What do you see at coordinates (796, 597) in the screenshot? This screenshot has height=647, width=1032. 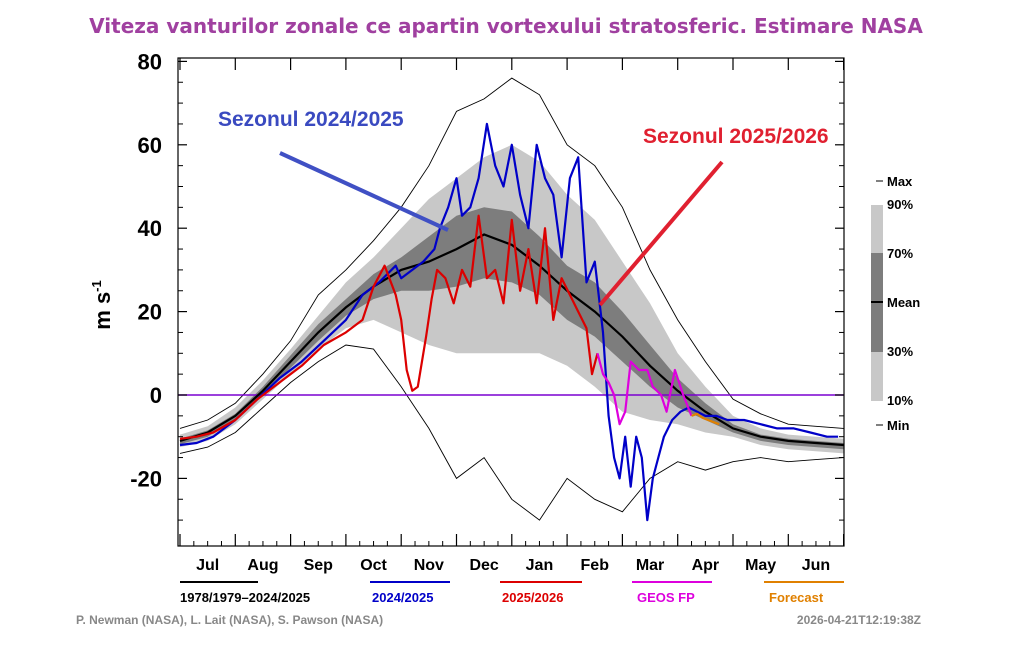 I see `legend-label-forecast: Forecast` at bounding box center [796, 597].